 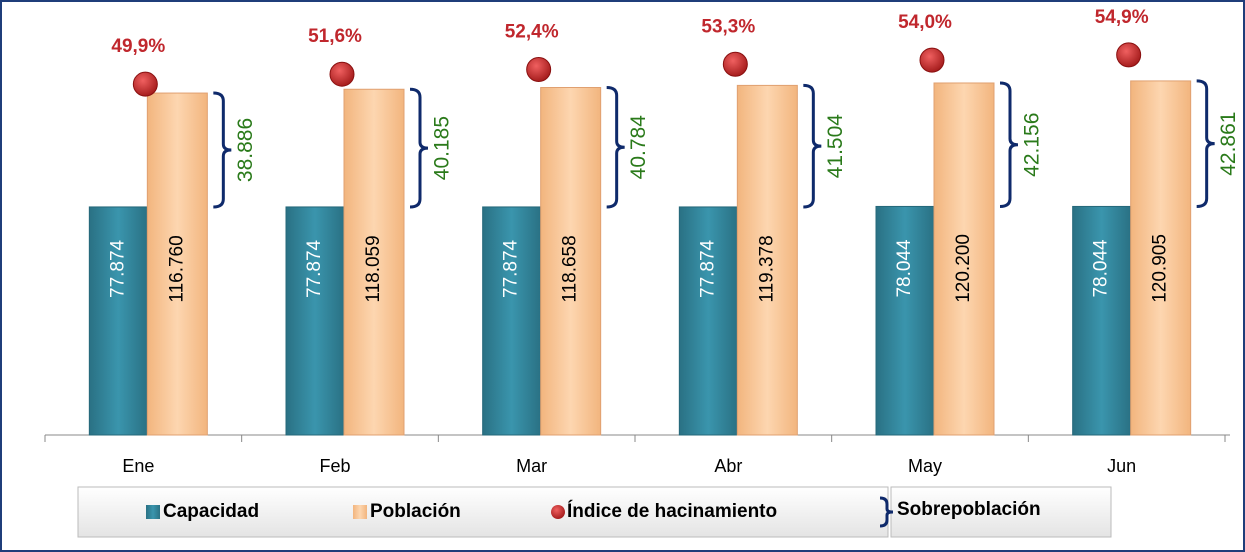 What do you see at coordinates (138, 46) in the screenshot?
I see `index-label: 49,9%` at bounding box center [138, 46].